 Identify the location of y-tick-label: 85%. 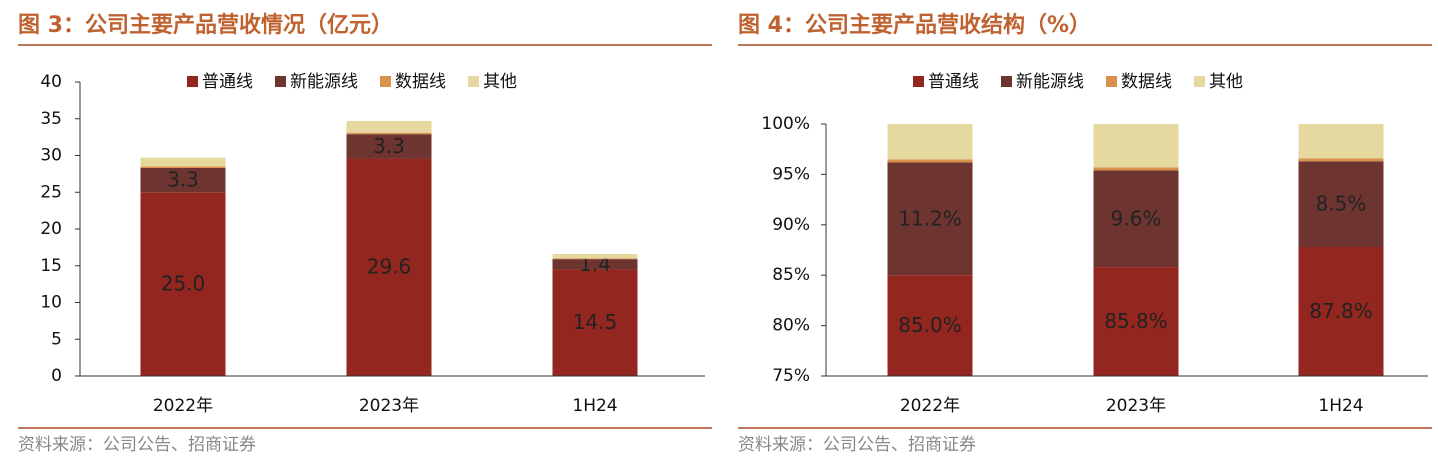
(791, 275).